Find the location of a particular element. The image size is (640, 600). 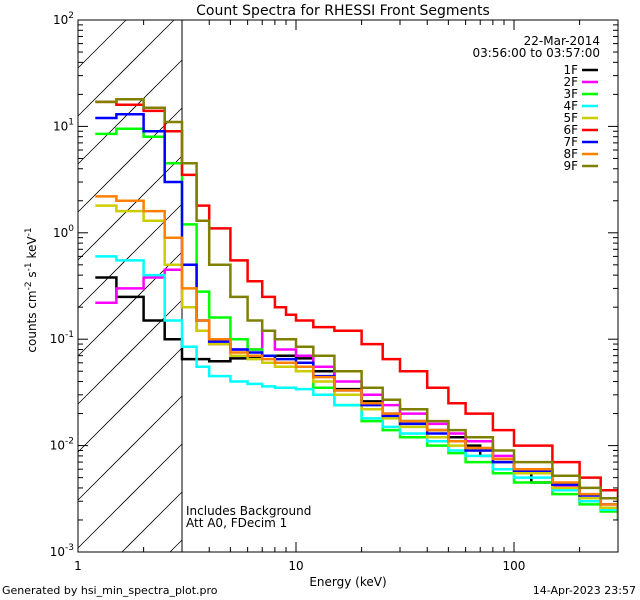

x-axis-label: Energy (keV) is located at coordinates (347, 582).